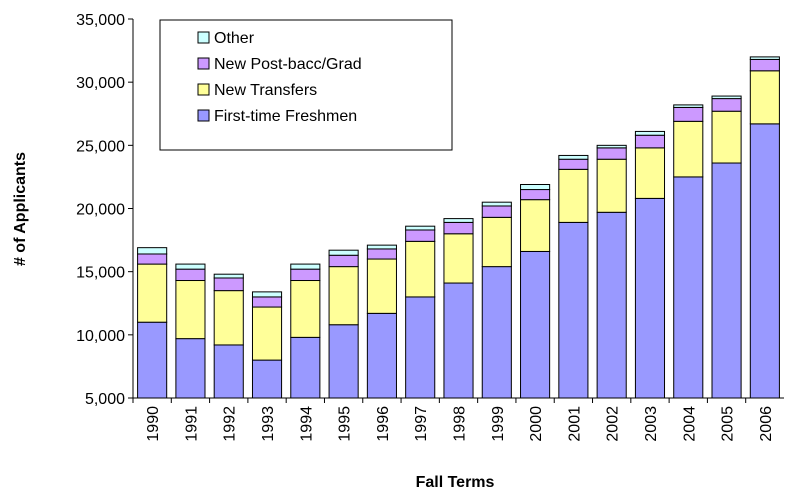  Describe the element at coordinates (285, 116) in the screenshot. I see `legend-label: First-time Freshmen` at that location.